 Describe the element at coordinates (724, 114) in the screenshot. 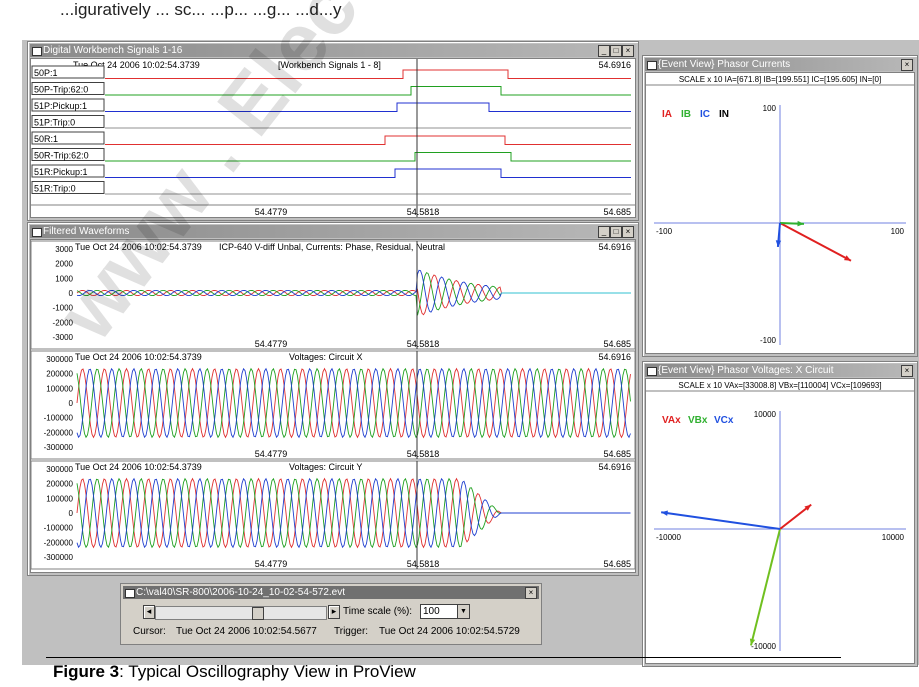

I see `legend-entry: IN` at that location.